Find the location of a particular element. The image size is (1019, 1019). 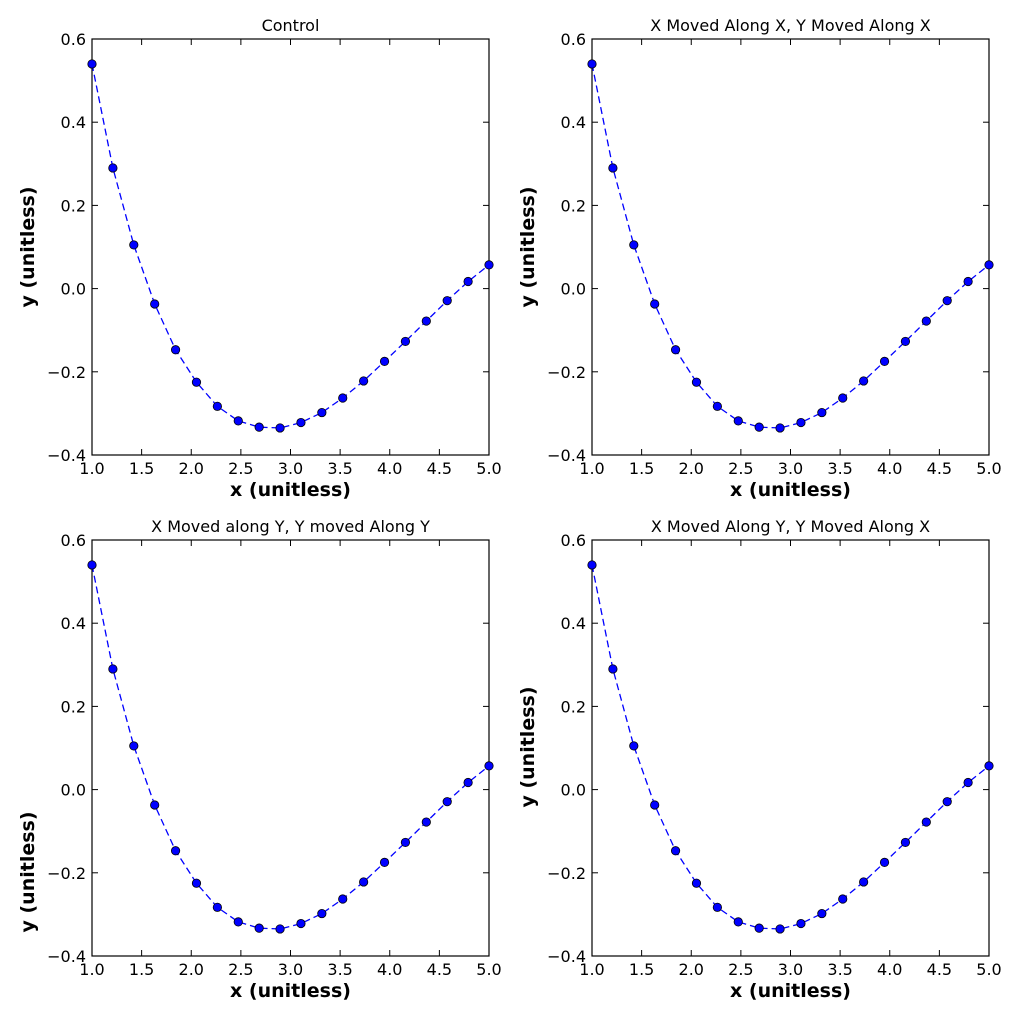

chart-title: X Moved along Y, Y moved Along Y is located at coordinates (290, 526).